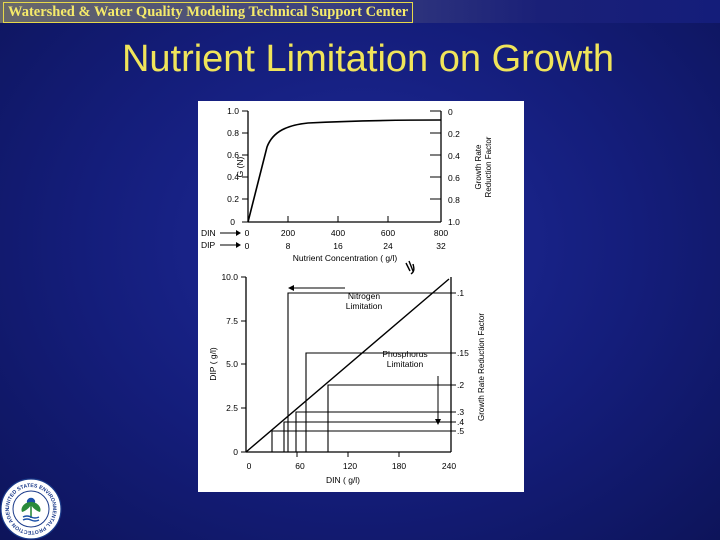  What do you see at coordinates (460, 293) in the screenshot?
I see `bottom-right-tick-label: .1` at bounding box center [460, 293].